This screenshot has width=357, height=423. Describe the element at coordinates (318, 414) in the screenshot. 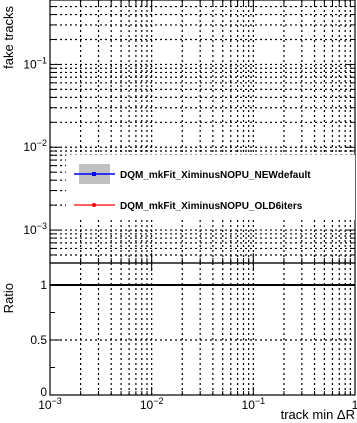

I see `x-axis-label: track min ΔR` at that location.